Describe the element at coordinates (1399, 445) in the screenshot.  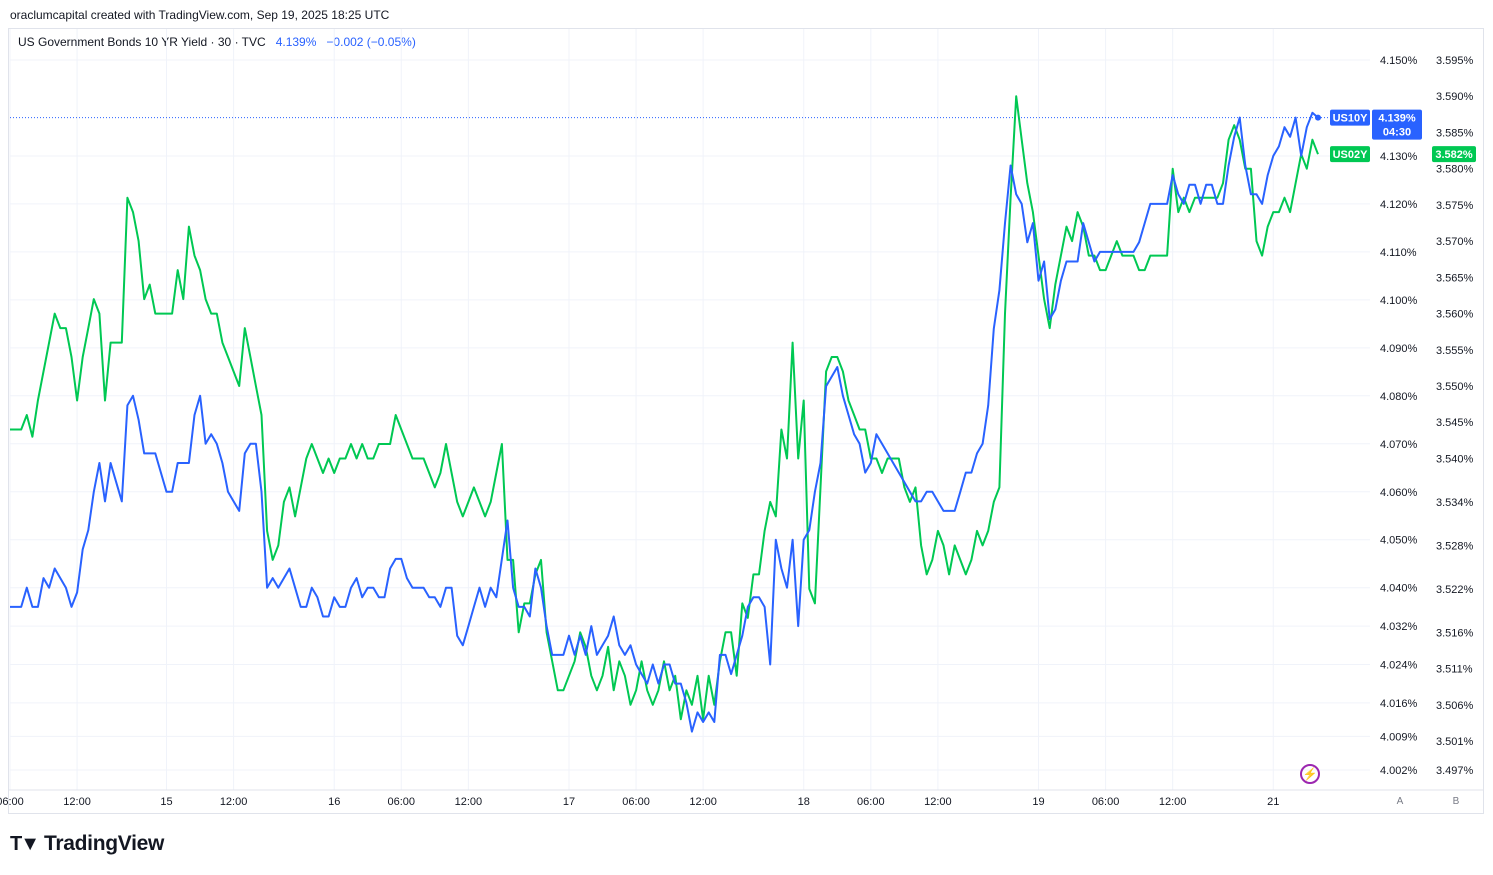
I see `y-left-tick-label: 4.070%` at that location.